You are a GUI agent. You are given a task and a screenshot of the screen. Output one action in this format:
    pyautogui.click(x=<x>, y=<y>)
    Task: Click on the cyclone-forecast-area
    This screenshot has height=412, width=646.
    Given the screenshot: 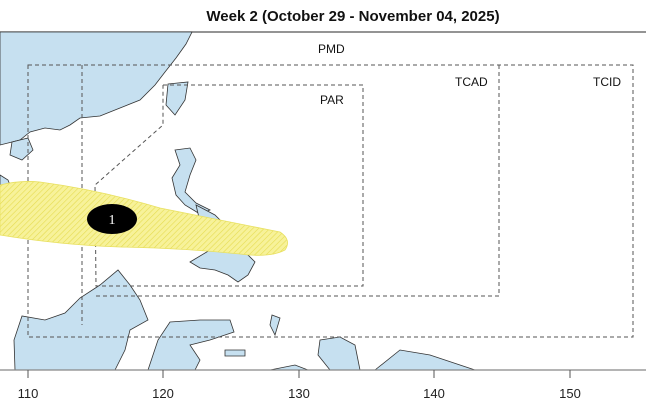 What is the action you would take?
    pyautogui.click(x=144, y=218)
    